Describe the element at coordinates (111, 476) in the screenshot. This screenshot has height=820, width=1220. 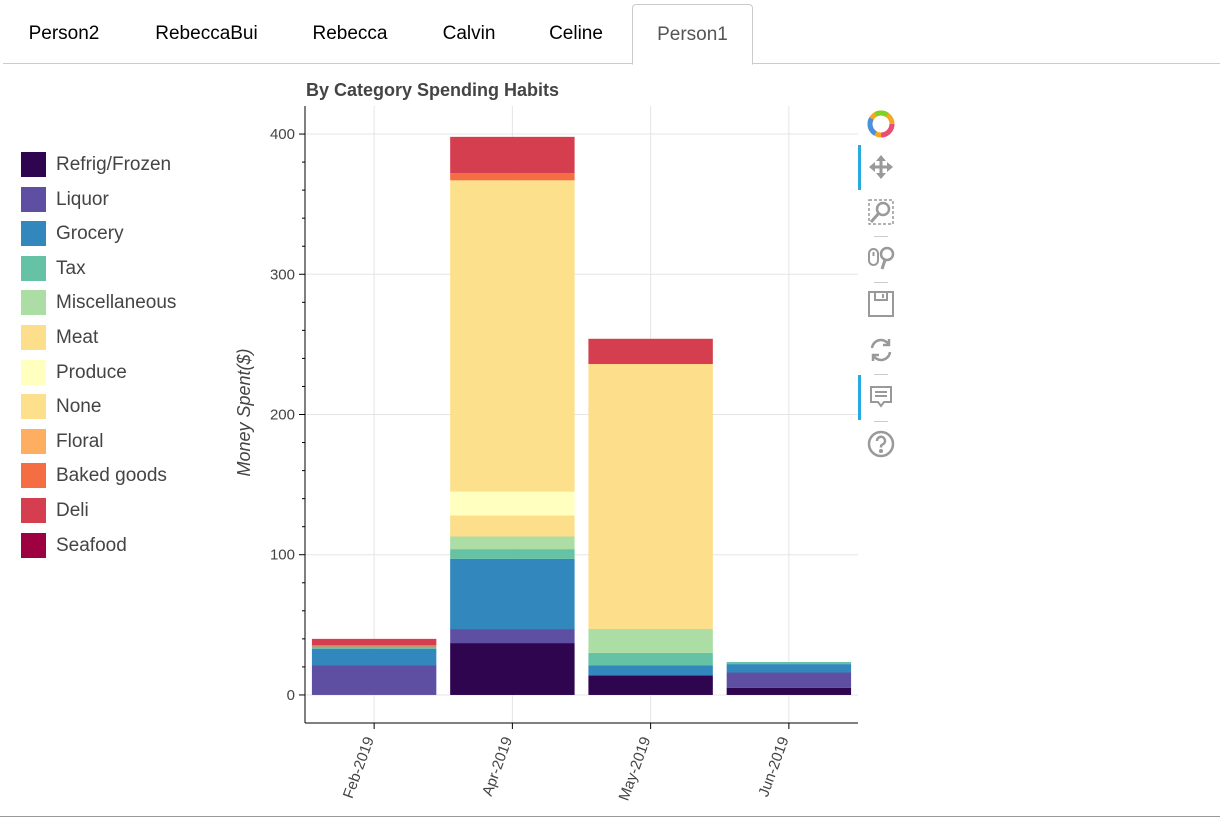
I see `legend-label: Baked goods` at that location.